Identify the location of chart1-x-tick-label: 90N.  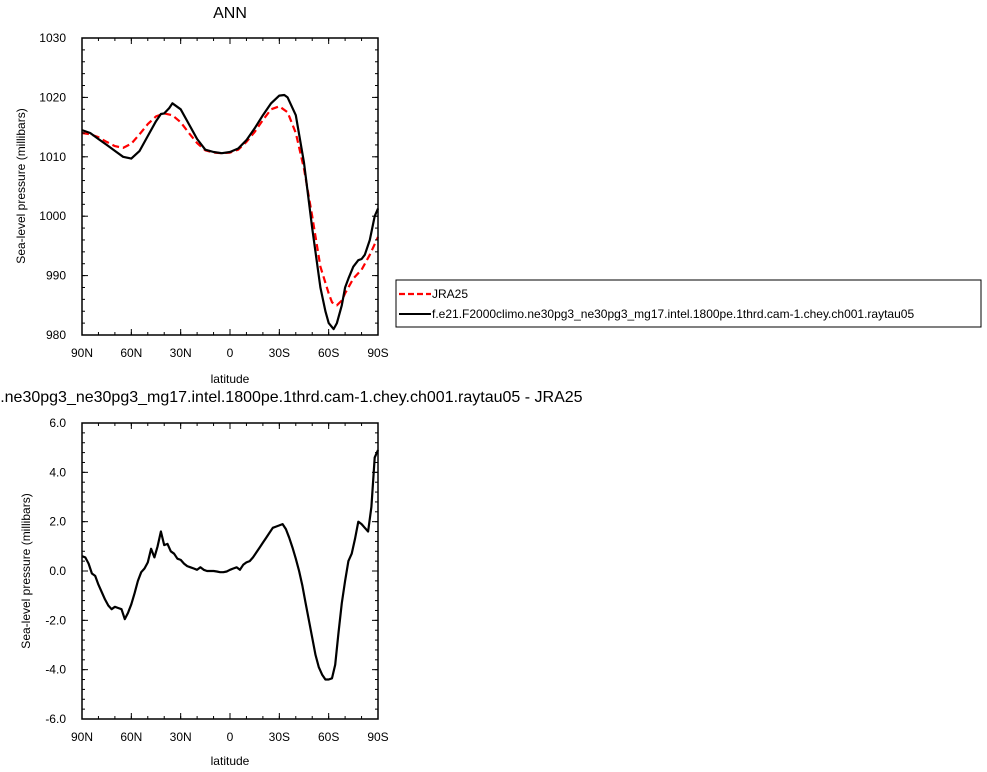
(82, 353).